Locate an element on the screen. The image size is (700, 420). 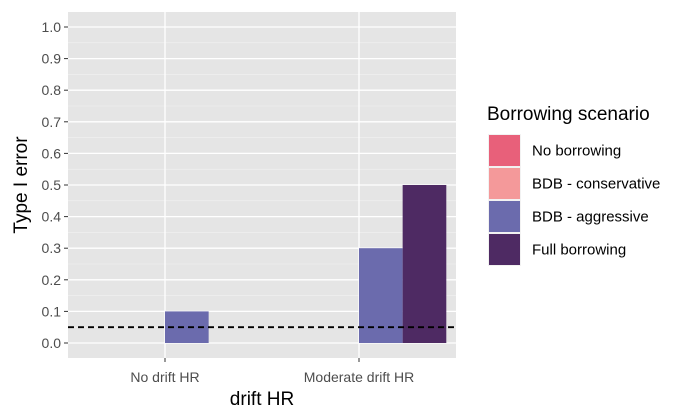
y-tick-label: 0.6 is located at coordinates (52, 153).